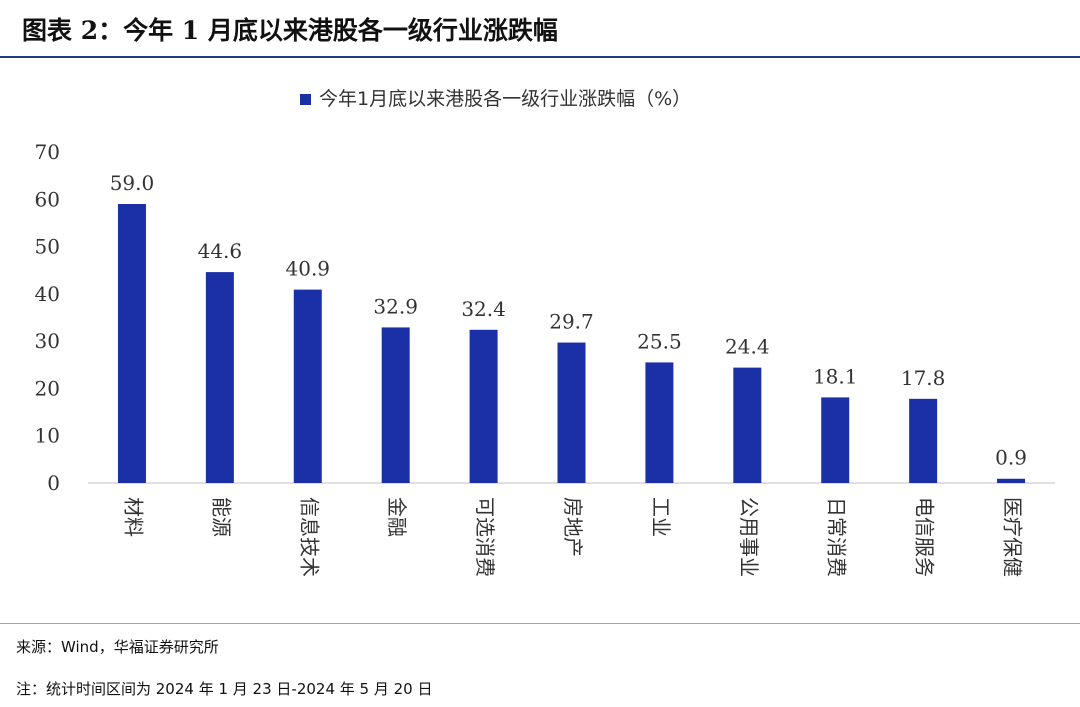 The width and height of the screenshot is (1080, 707). What do you see at coordinates (659, 341) in the screenshot?
I see `data-label: 25.5` at bounding box center [659, 341].